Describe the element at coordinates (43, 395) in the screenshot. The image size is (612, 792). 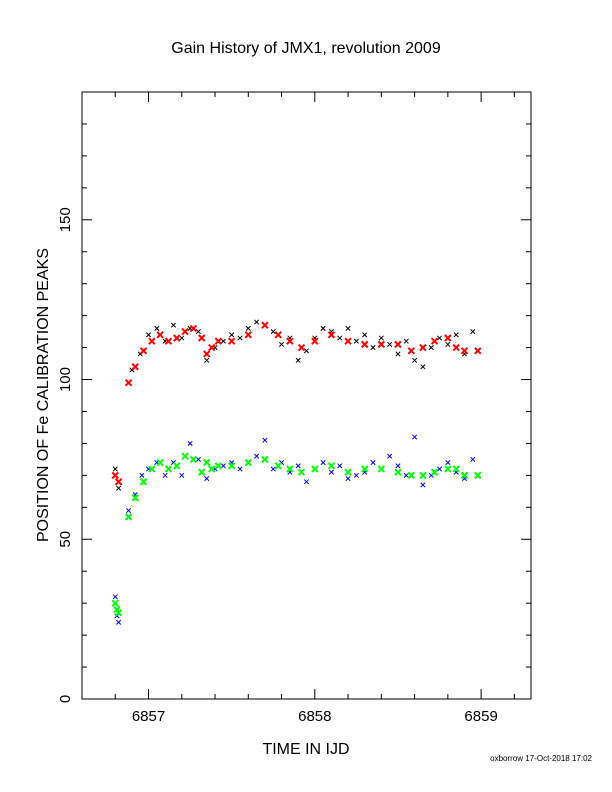
I see `y-axis-title: POSITION OF Fe CALIBRATION PEAKS` at that location.